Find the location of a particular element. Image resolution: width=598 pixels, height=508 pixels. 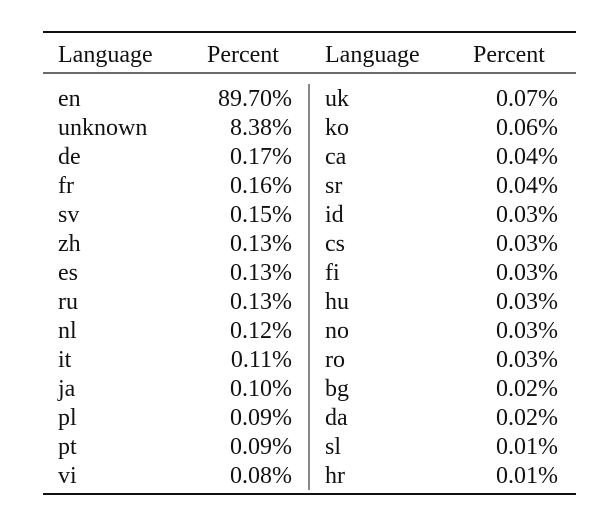

cell: 0.11% is located at coordinates (261, 360).